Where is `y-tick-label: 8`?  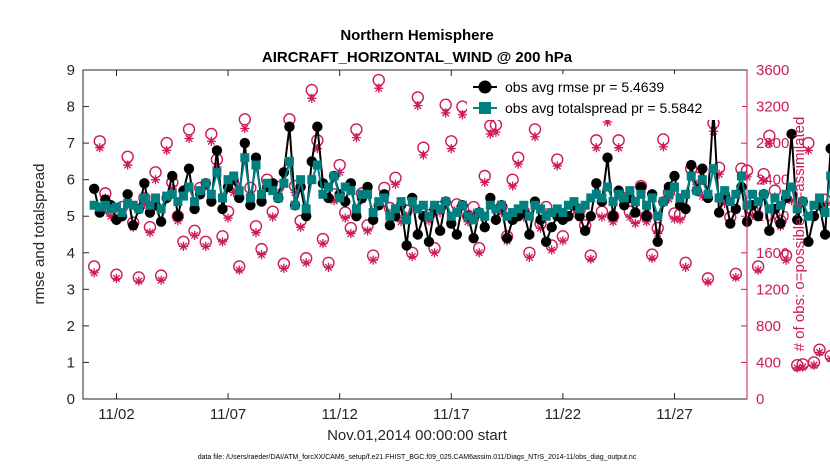 y-tick-label: 8 is located at coordinates (71, 107).